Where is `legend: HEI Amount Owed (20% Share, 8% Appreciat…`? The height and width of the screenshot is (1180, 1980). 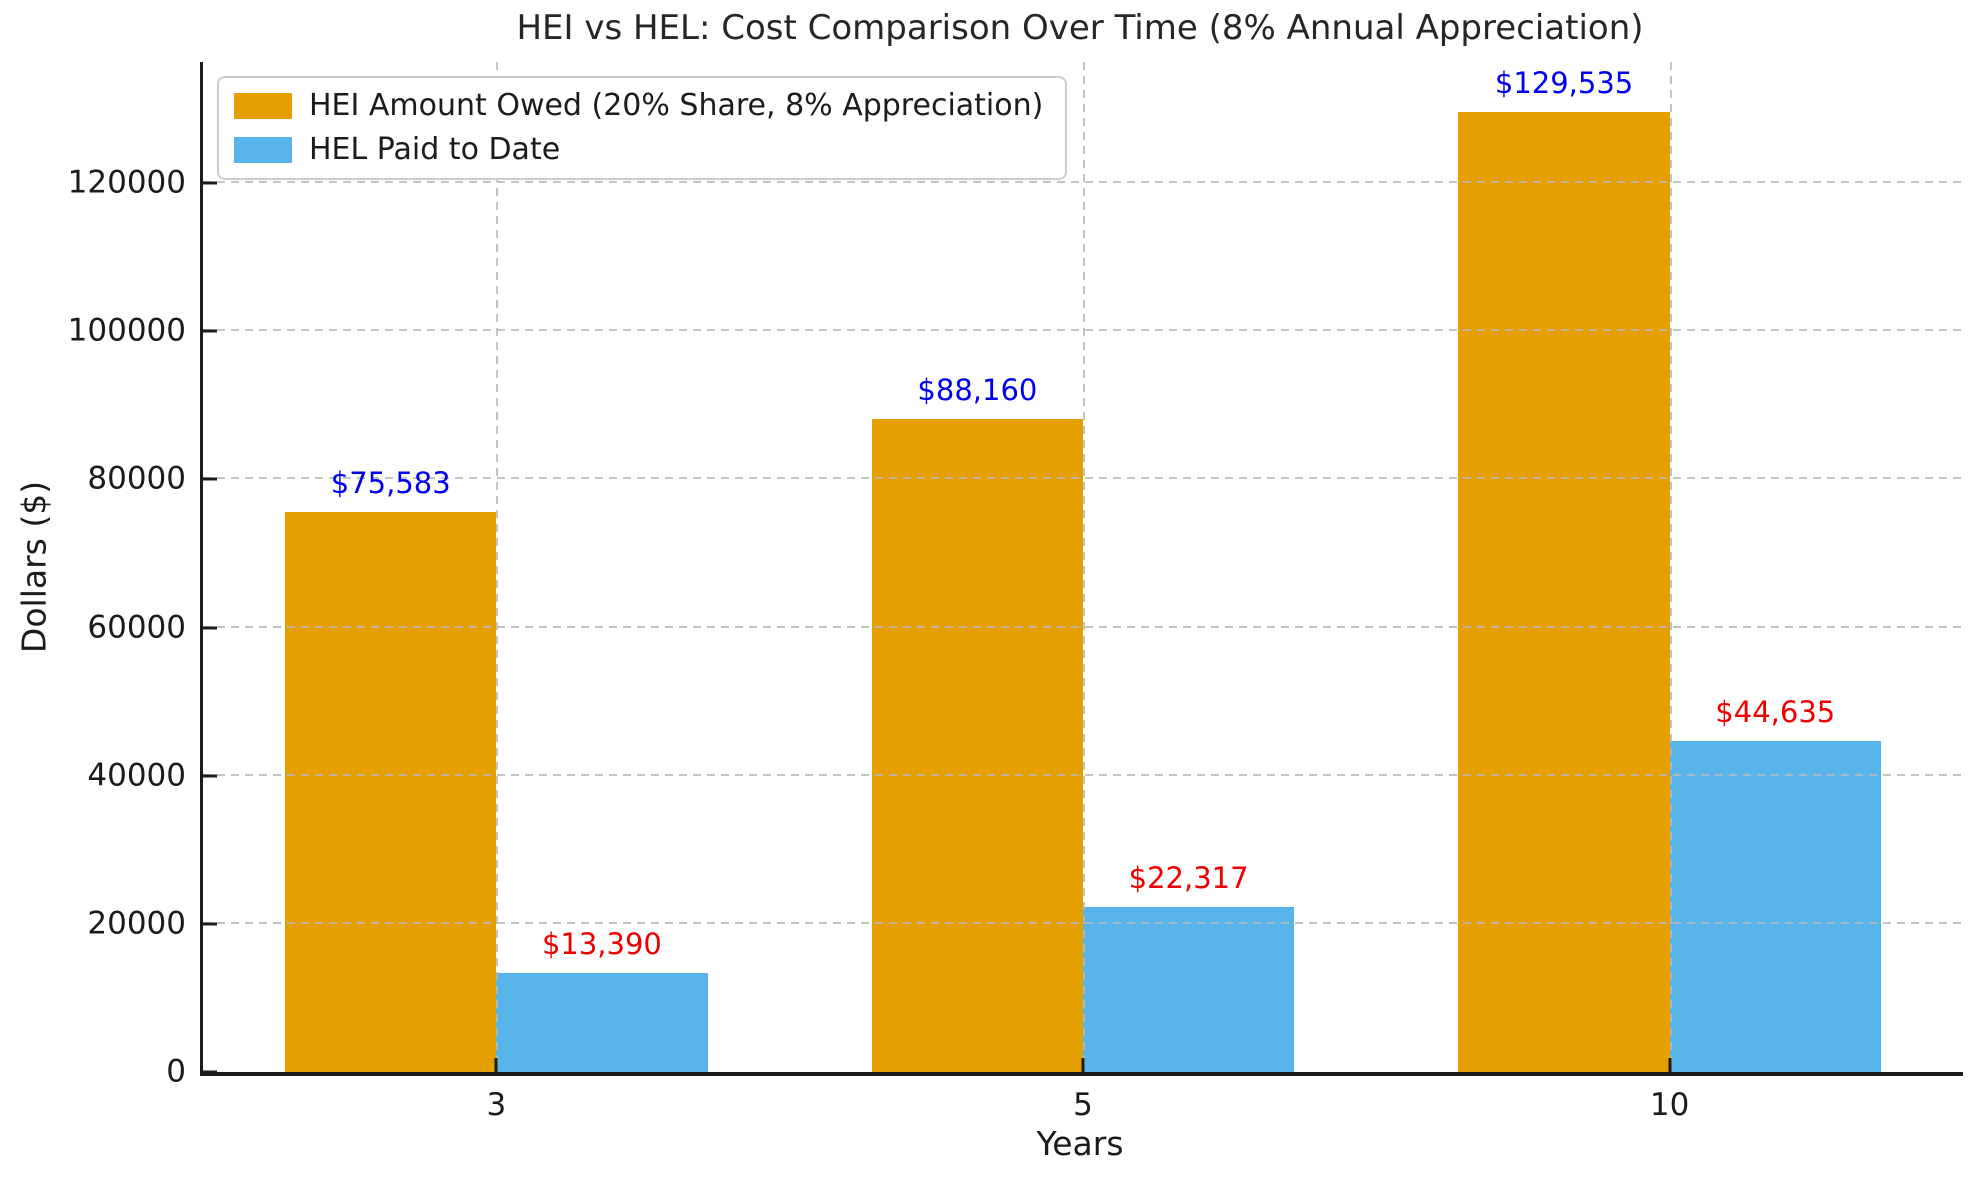 legend: HEI Amount Owed (20% Share, 8% Appreciat… is located at coordinates (642, 128).